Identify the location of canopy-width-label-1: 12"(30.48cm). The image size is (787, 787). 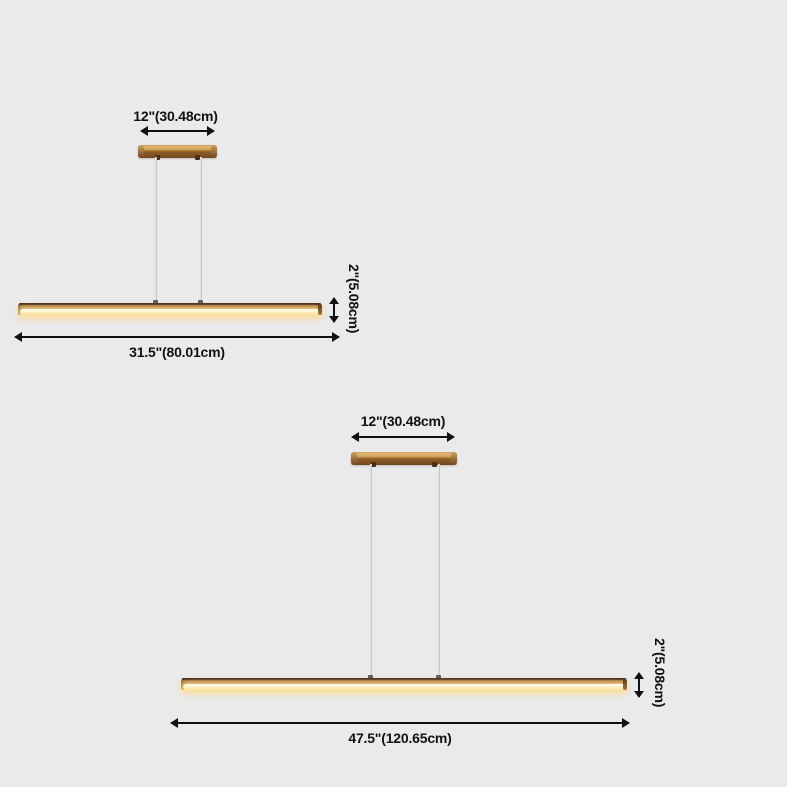
(175, 116).